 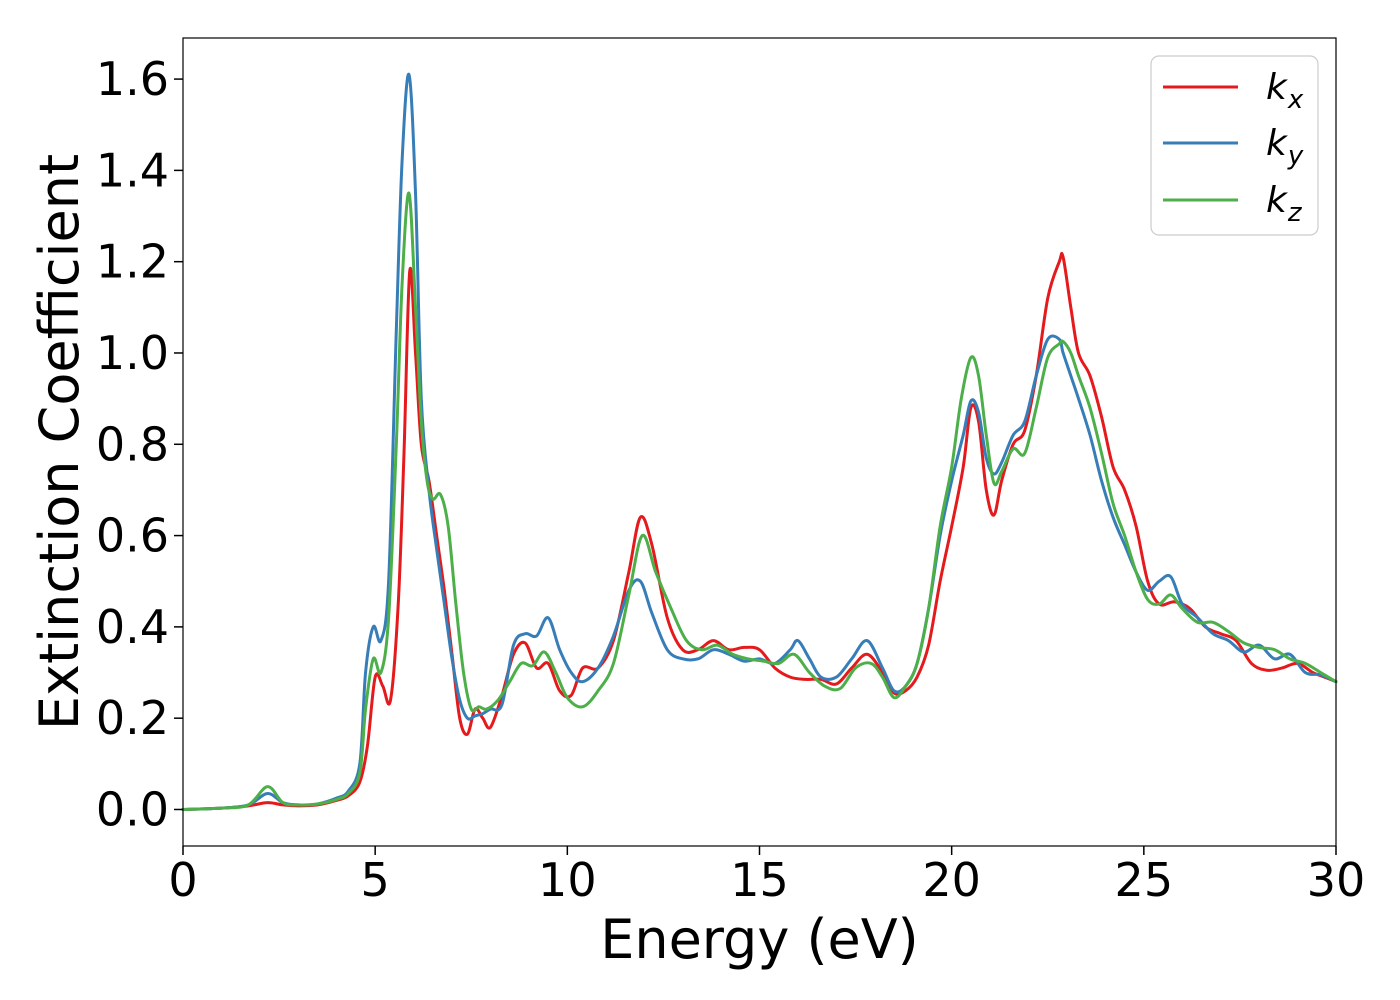 I want to click on y-axis-ticks: 0.0 0.2 0.4 0.6 0.8 1.0 1.2 1.4 1.6, so click(x=139, y=444).